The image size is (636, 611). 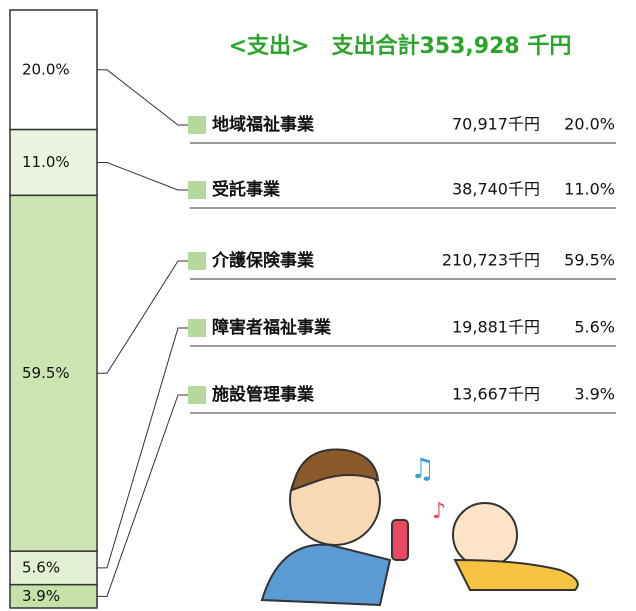 I want to click on percent-label: 5.6%, so click(x=594, y=327).